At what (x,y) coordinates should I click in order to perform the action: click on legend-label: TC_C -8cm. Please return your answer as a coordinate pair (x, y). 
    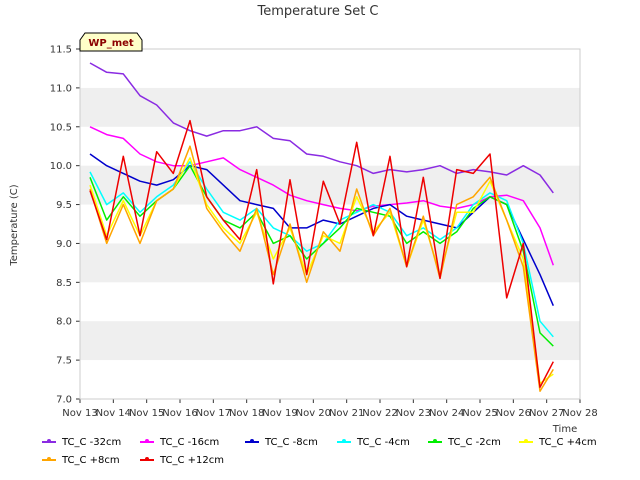
    Looking at the image, I should click on (291, 442).